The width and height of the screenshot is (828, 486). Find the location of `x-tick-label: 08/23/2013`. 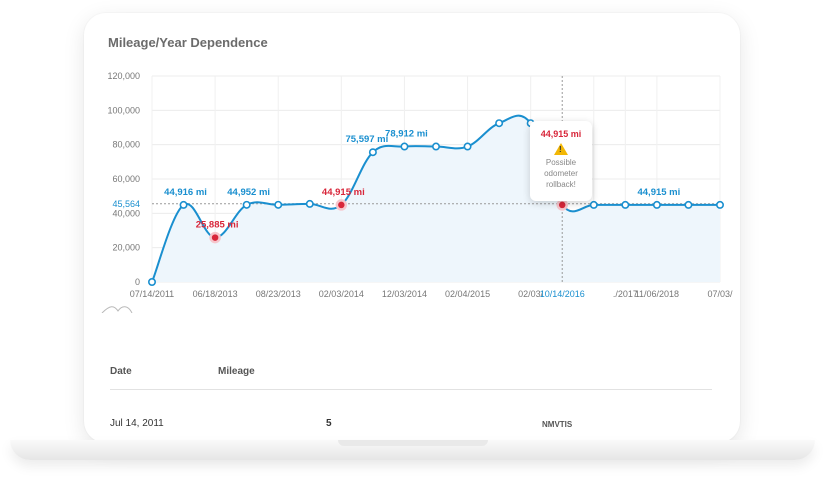

x-tick-label: 08/23/2013 is located at coordinates (278, 294).